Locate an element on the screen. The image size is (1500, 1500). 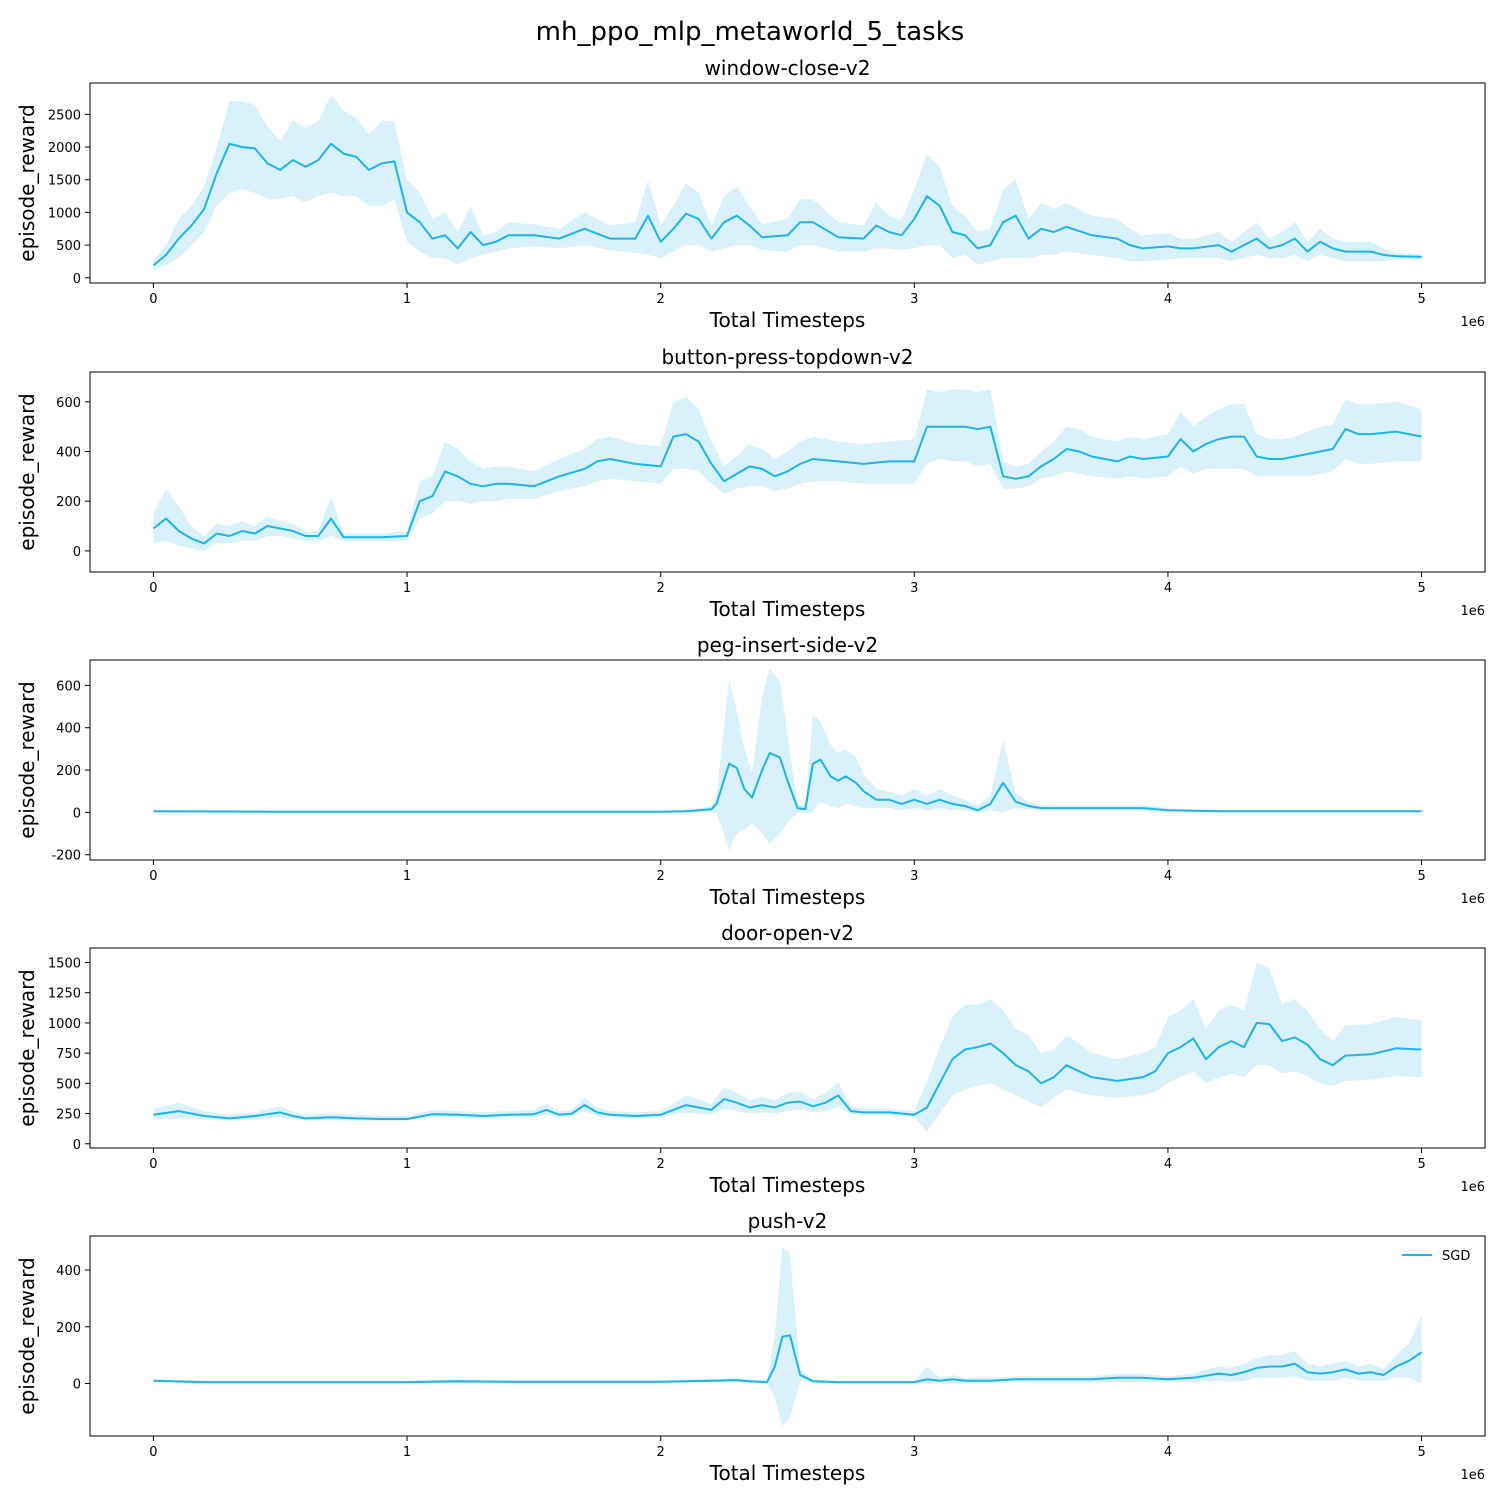
subplot-title: button-press-topdown-v2 is located at coordinates (787, 357).